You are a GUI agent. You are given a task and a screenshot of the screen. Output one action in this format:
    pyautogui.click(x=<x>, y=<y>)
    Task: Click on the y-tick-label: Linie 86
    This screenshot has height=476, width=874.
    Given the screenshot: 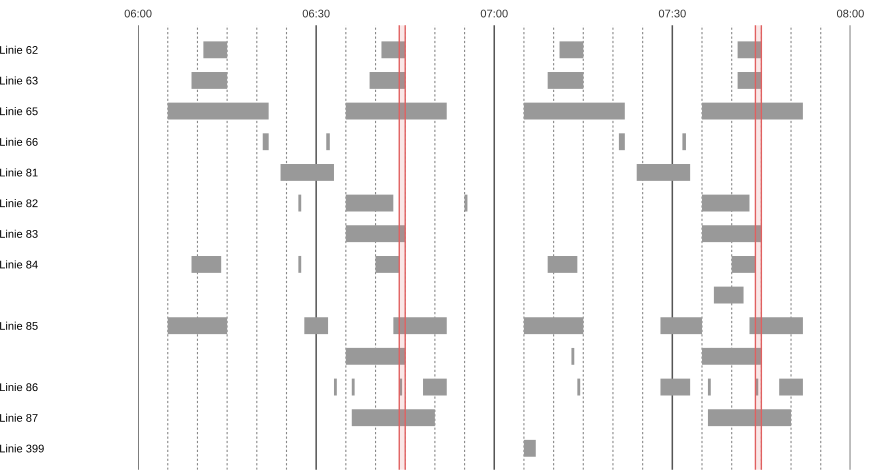 What is the action you would take?
    pyautogui.click(x=19, y=387)
    